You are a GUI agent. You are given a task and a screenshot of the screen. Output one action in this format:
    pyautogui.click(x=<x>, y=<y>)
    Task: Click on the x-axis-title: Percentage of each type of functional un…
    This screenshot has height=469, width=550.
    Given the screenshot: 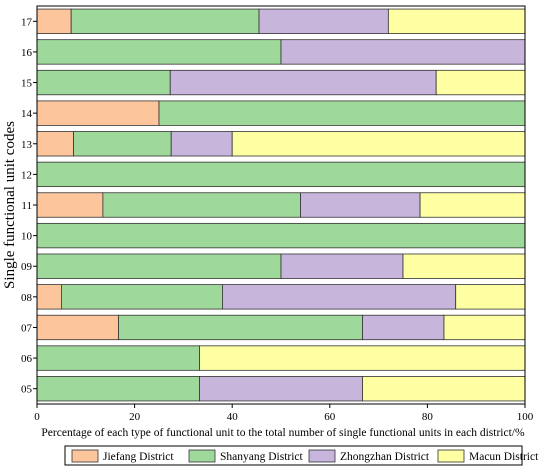 What is the action you would take?
    pyautogui.click(x=283, y=433)
    